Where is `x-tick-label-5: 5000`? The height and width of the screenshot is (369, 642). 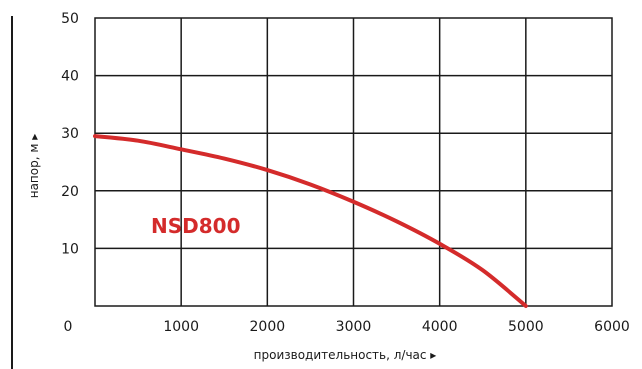
x-tick-label-5: 5000 is located at coordinates (526, 327).